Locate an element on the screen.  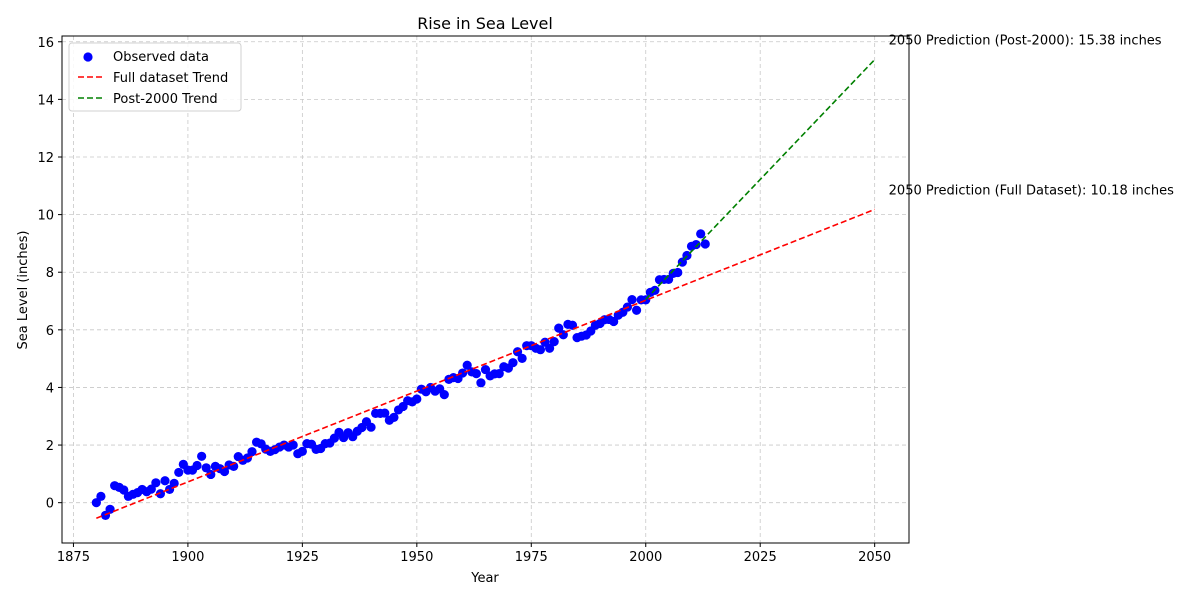
y-axis-label: Sea Level (inches) is located at coordinates (23, 290).